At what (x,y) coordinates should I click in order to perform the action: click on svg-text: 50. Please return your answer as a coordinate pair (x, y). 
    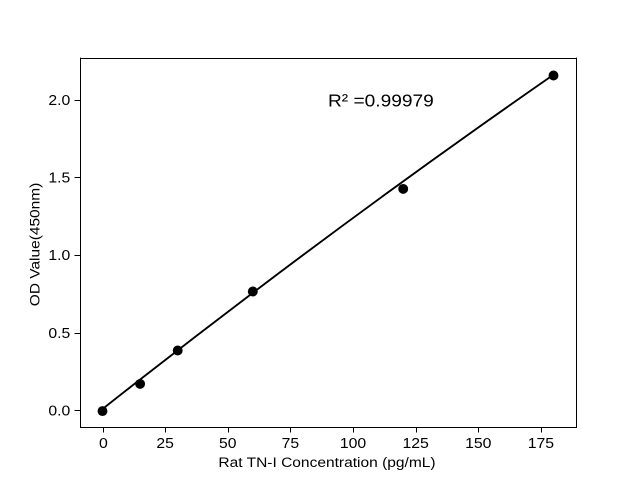
    Looking at the image, I should click on (228, 444).